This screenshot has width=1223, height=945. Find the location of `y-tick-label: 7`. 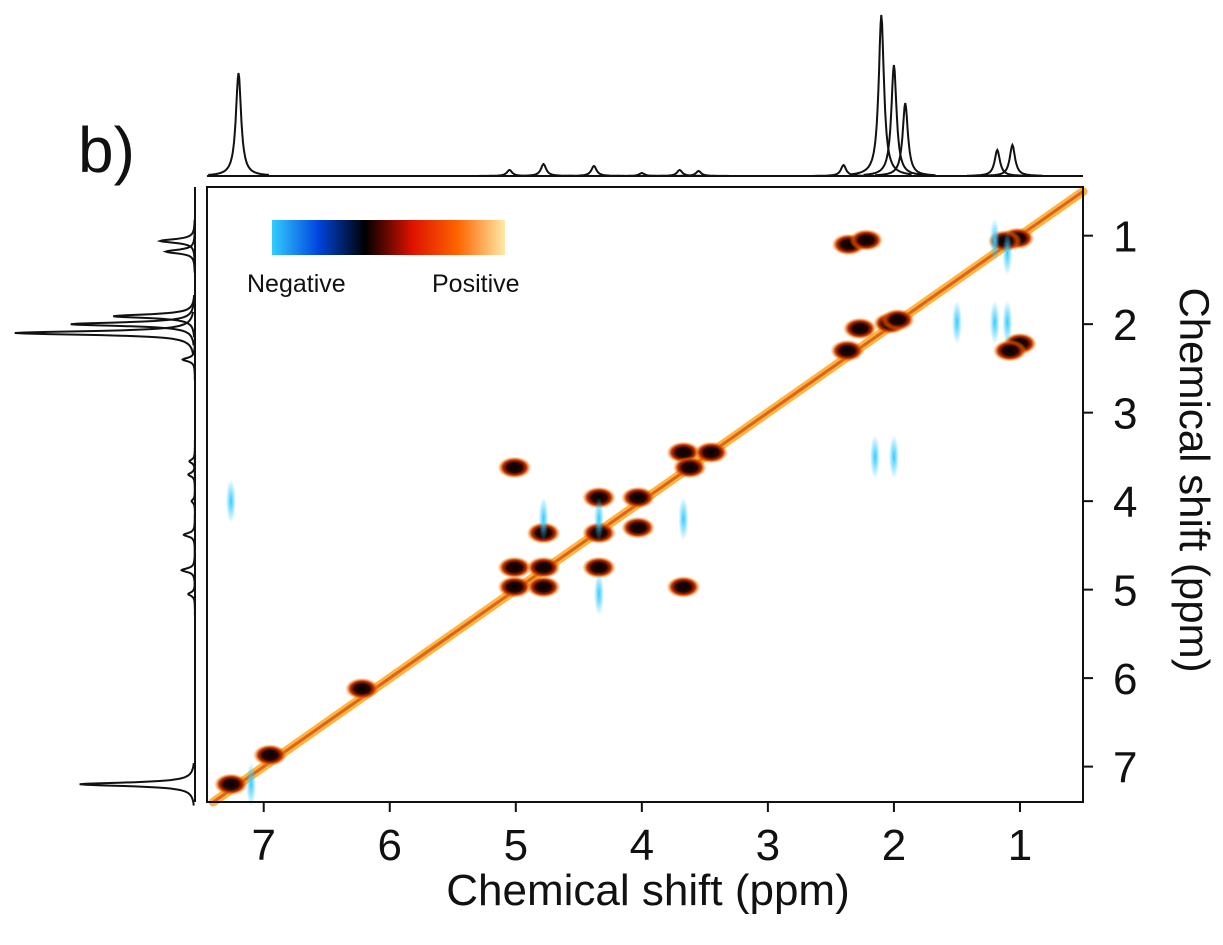

y-tick-label: 7 is located at coordinates (1125, 768).